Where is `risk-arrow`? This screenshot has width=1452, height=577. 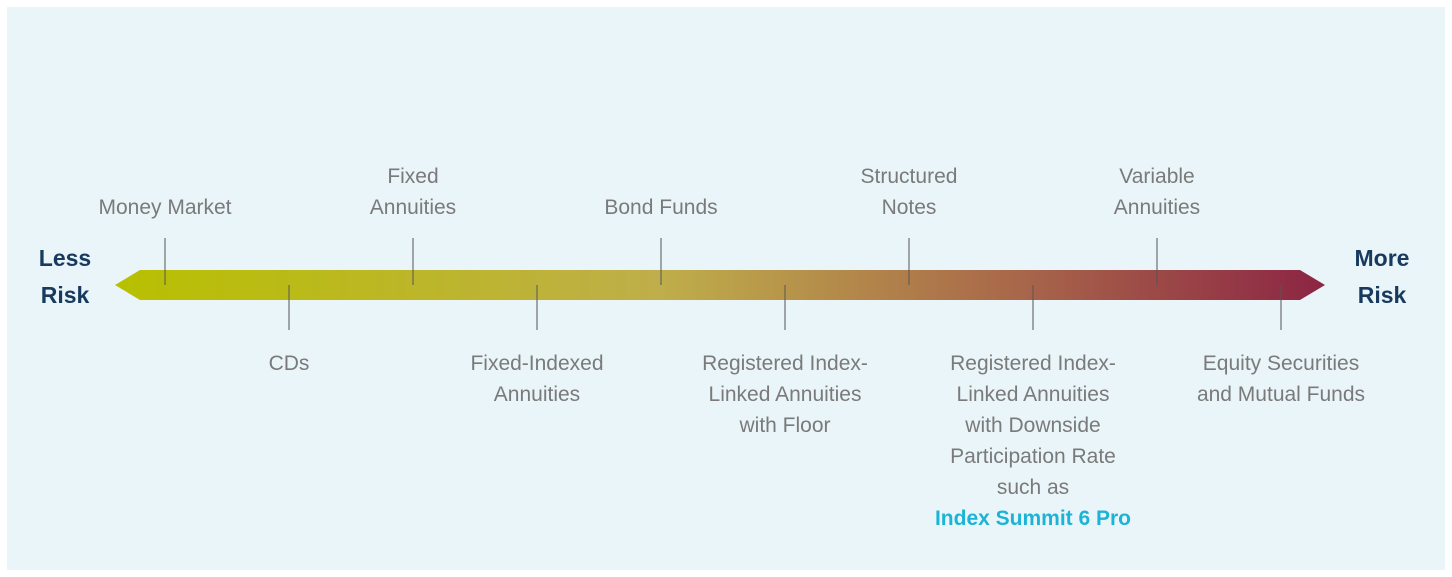 risk-arrow is located at coordinates (720, 285).